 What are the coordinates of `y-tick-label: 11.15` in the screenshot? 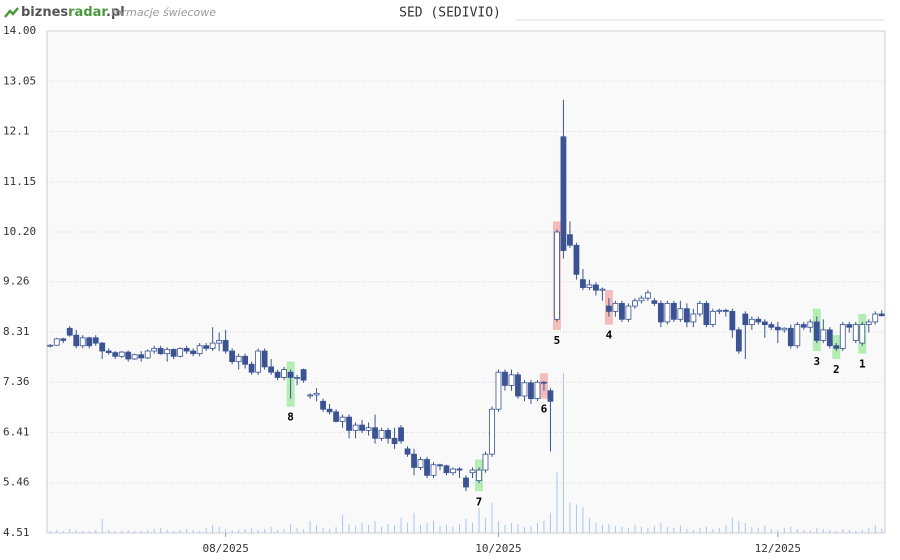 It's located at (19, 181).